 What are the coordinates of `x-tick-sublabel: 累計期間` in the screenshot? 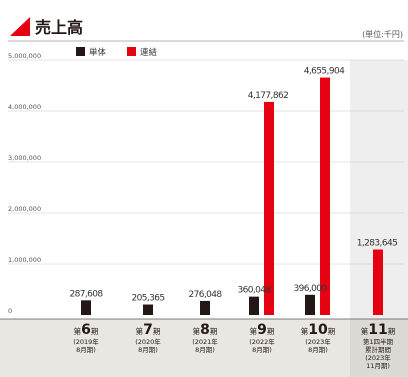 It's located at (378, 349).